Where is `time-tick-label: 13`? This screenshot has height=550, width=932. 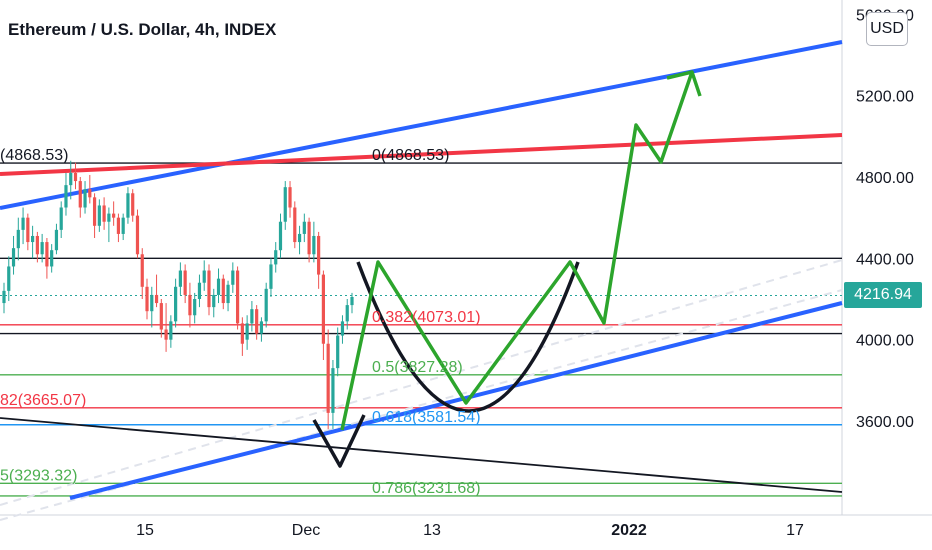
time-tick-label: 13 is located at coordinates (432, 530).